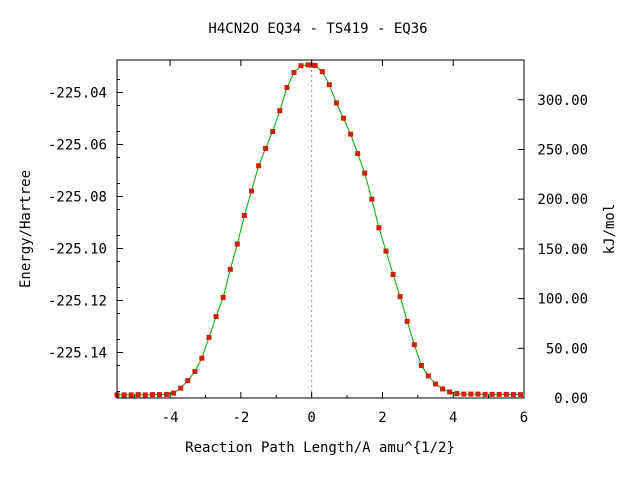 Image resolution: width=640 pixels, height=480 pixels. What do you see at coordinates (311, 418) in the screenshot?
I see `x-tick-label: 0` at bounding box center [311, 418].